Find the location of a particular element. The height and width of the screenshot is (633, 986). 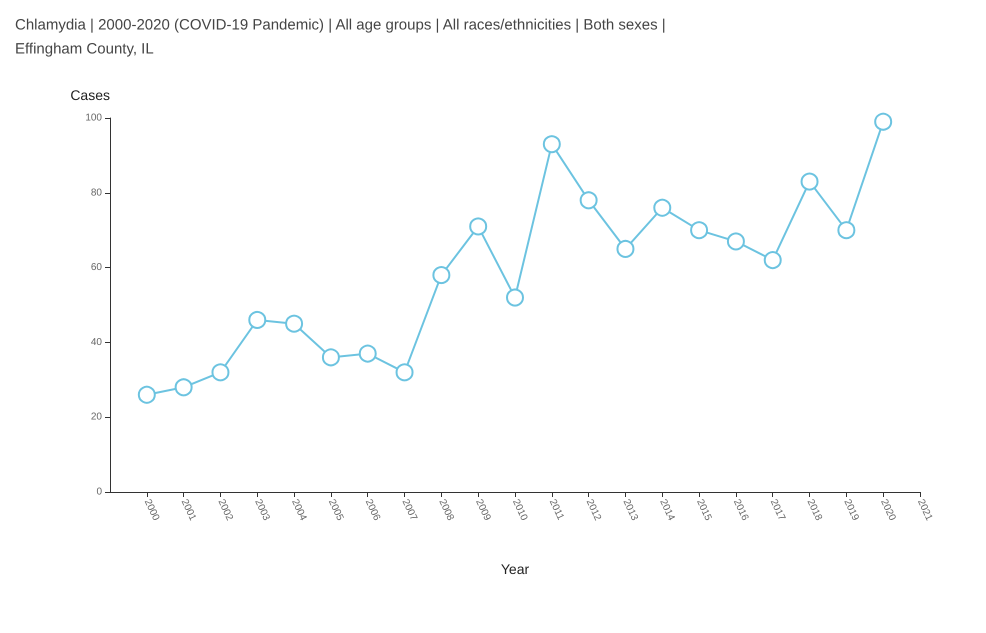

y-tick-label: 60 is located at coordinates (96, 268).